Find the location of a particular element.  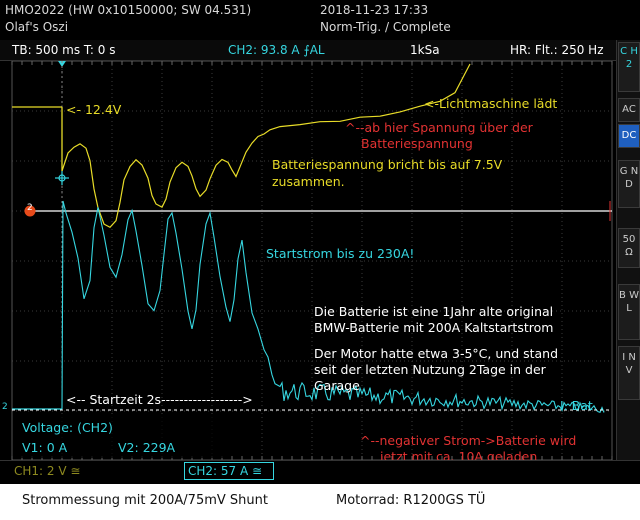

ch2-level-marker is located at coordinates (30, 211).